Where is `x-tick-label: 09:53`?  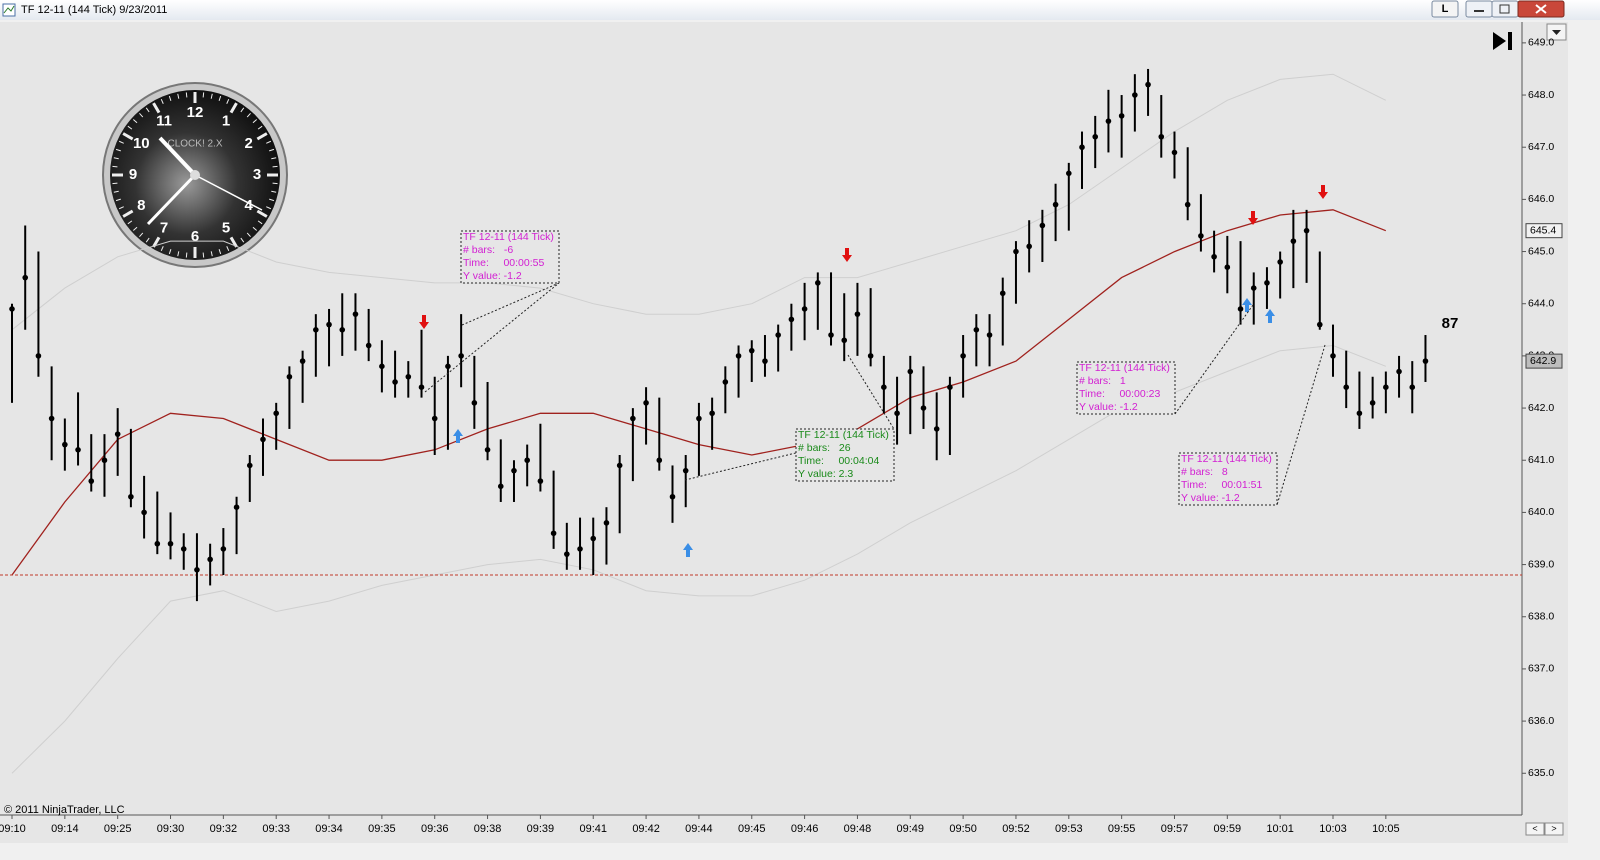 x-tick-label: 09:53 is located at coordinates (1069, 829).